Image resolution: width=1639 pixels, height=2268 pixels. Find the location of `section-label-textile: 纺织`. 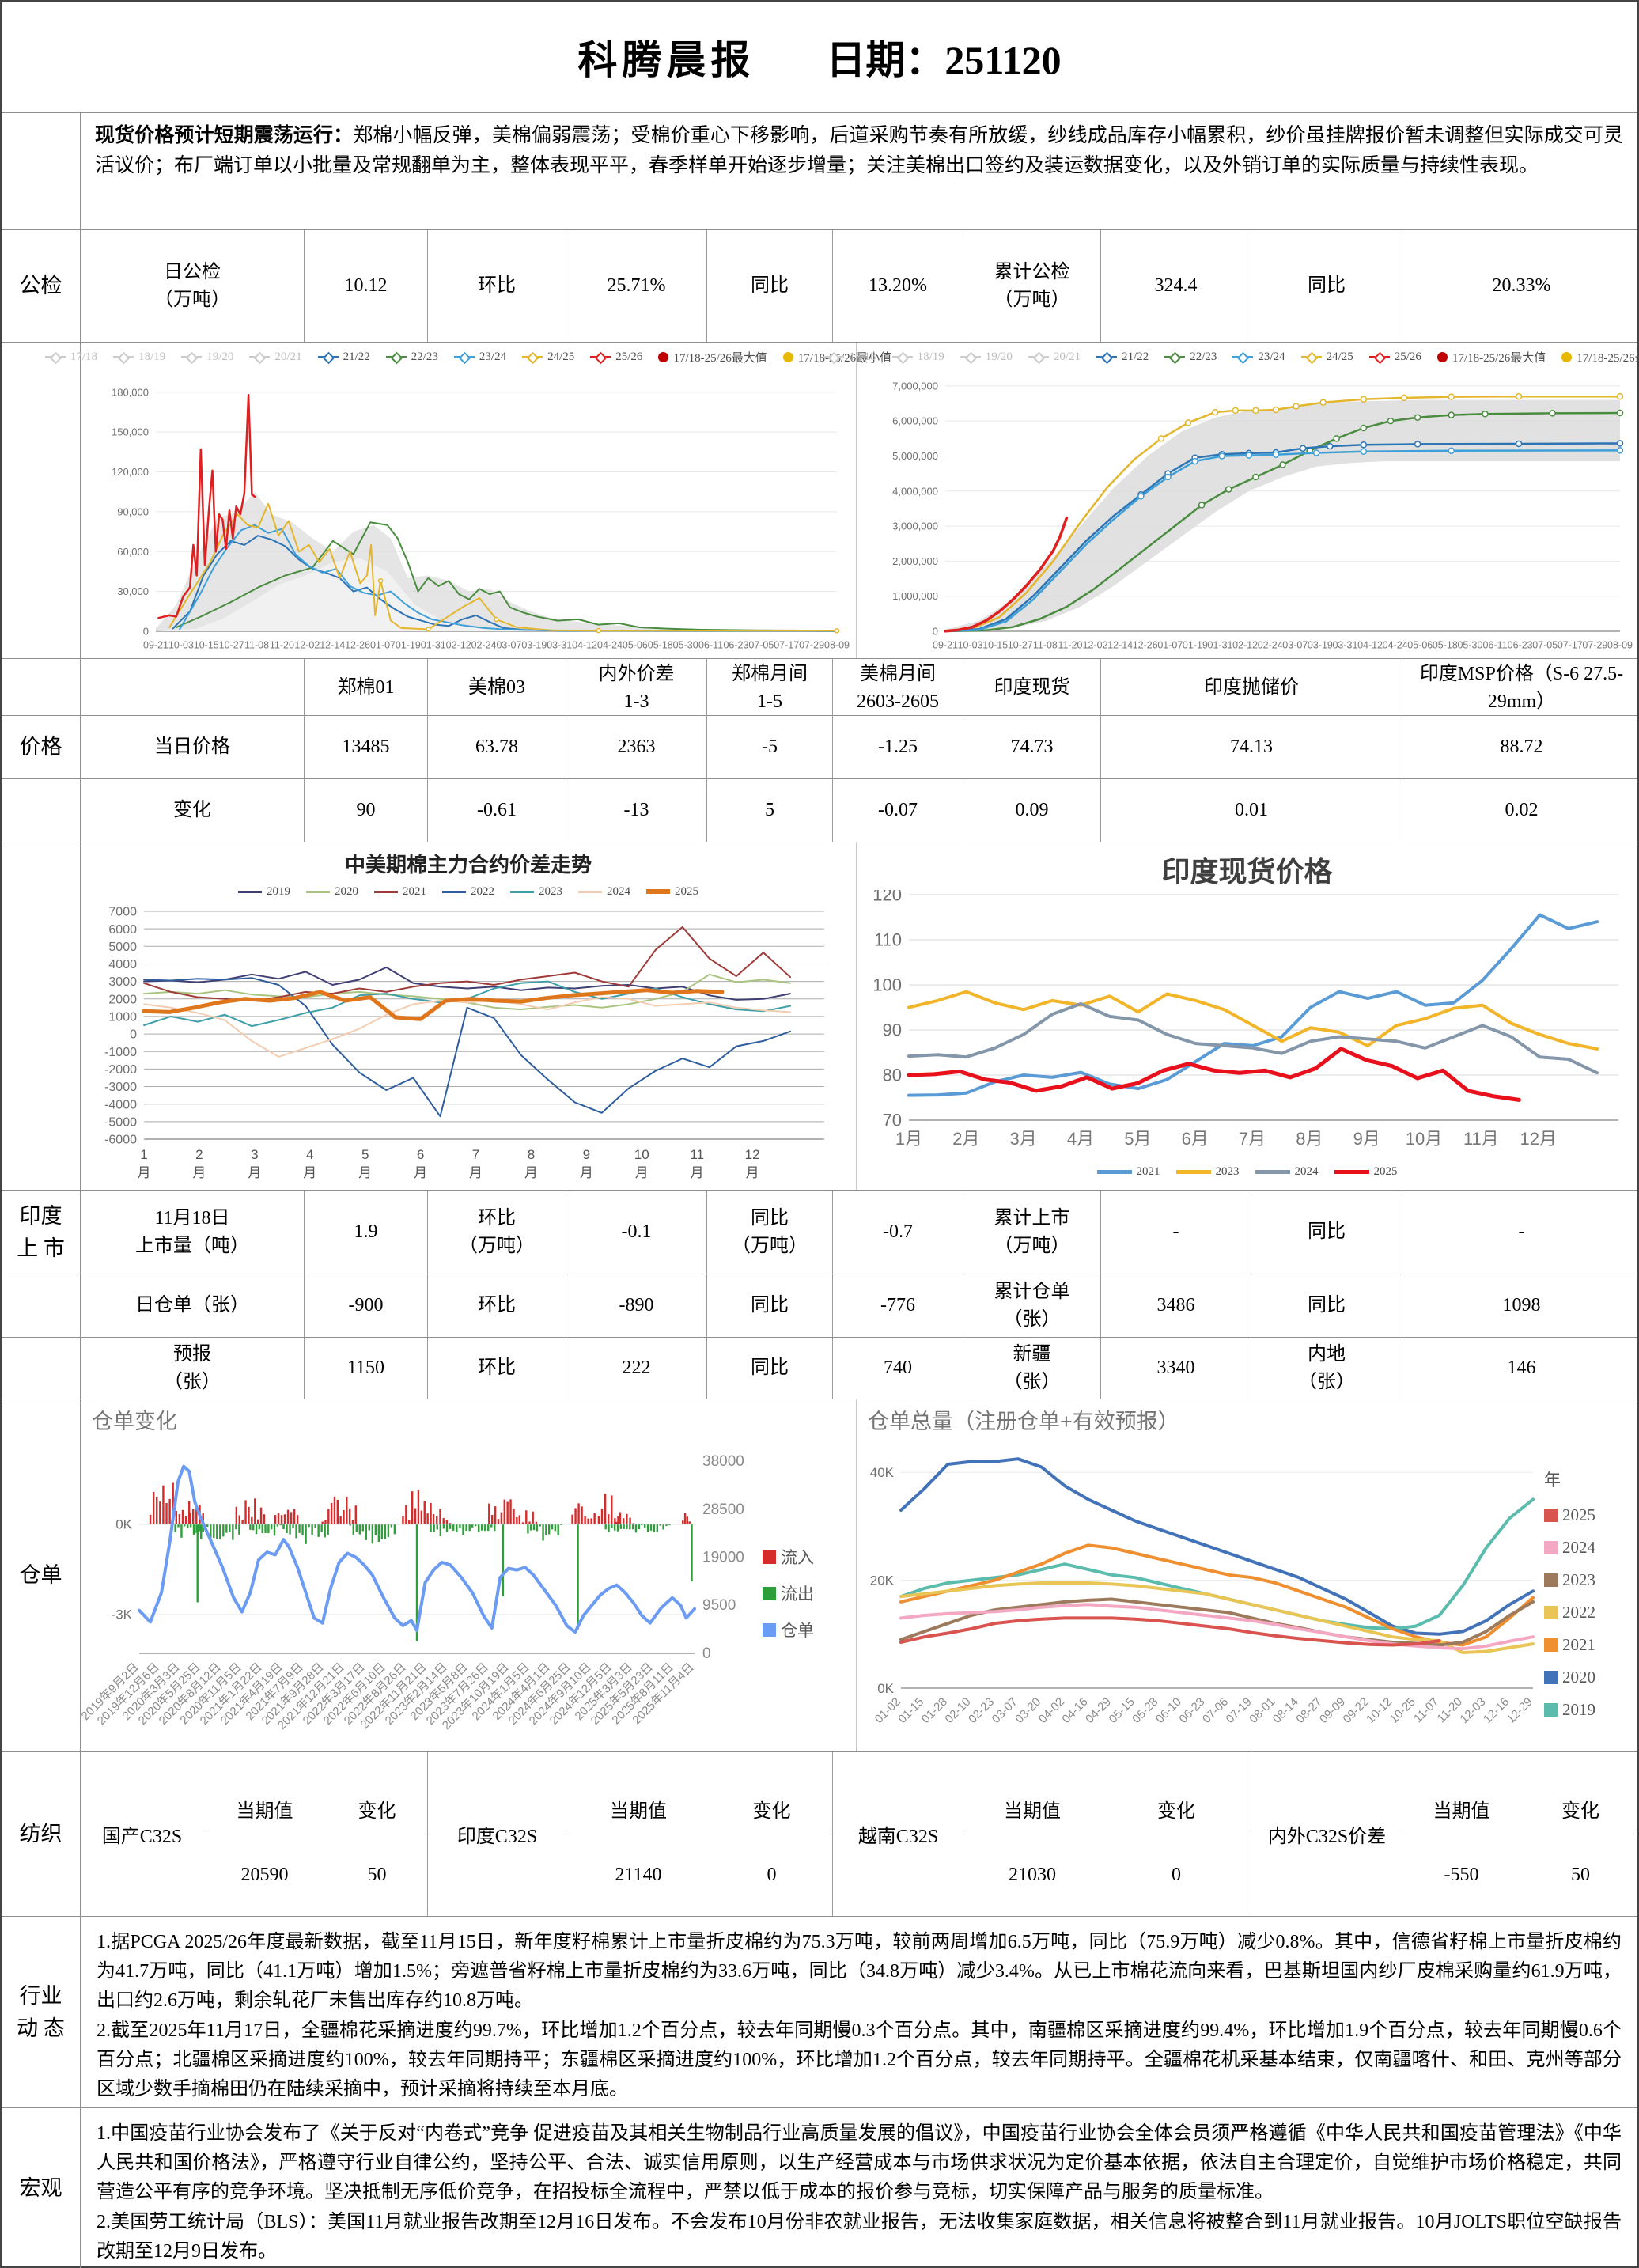

section-label-textile: 纺织 is located at coordinates (41, 1834).